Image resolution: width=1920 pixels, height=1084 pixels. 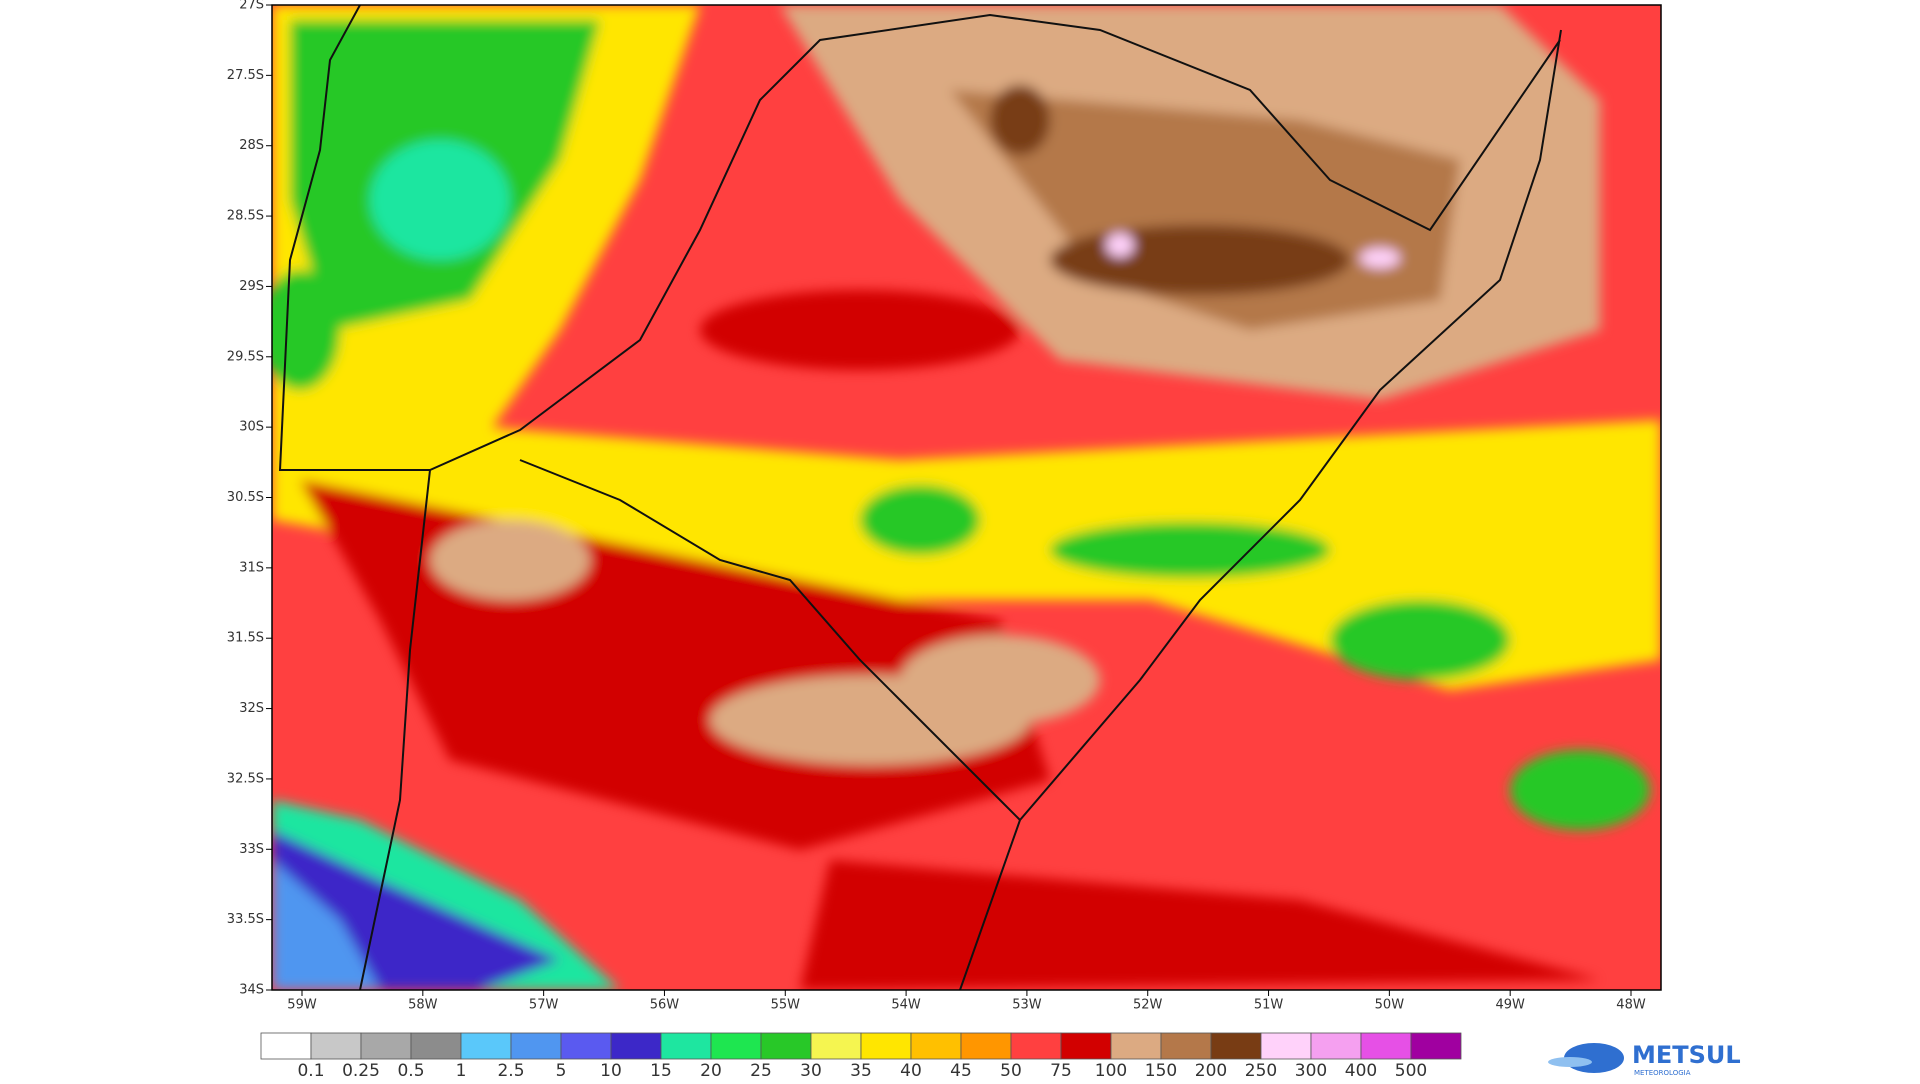 What do you see at coordinates (1261, 1070) in the screenshot?
I see `legend-label: 250` at bounding box center [1261, 1070].